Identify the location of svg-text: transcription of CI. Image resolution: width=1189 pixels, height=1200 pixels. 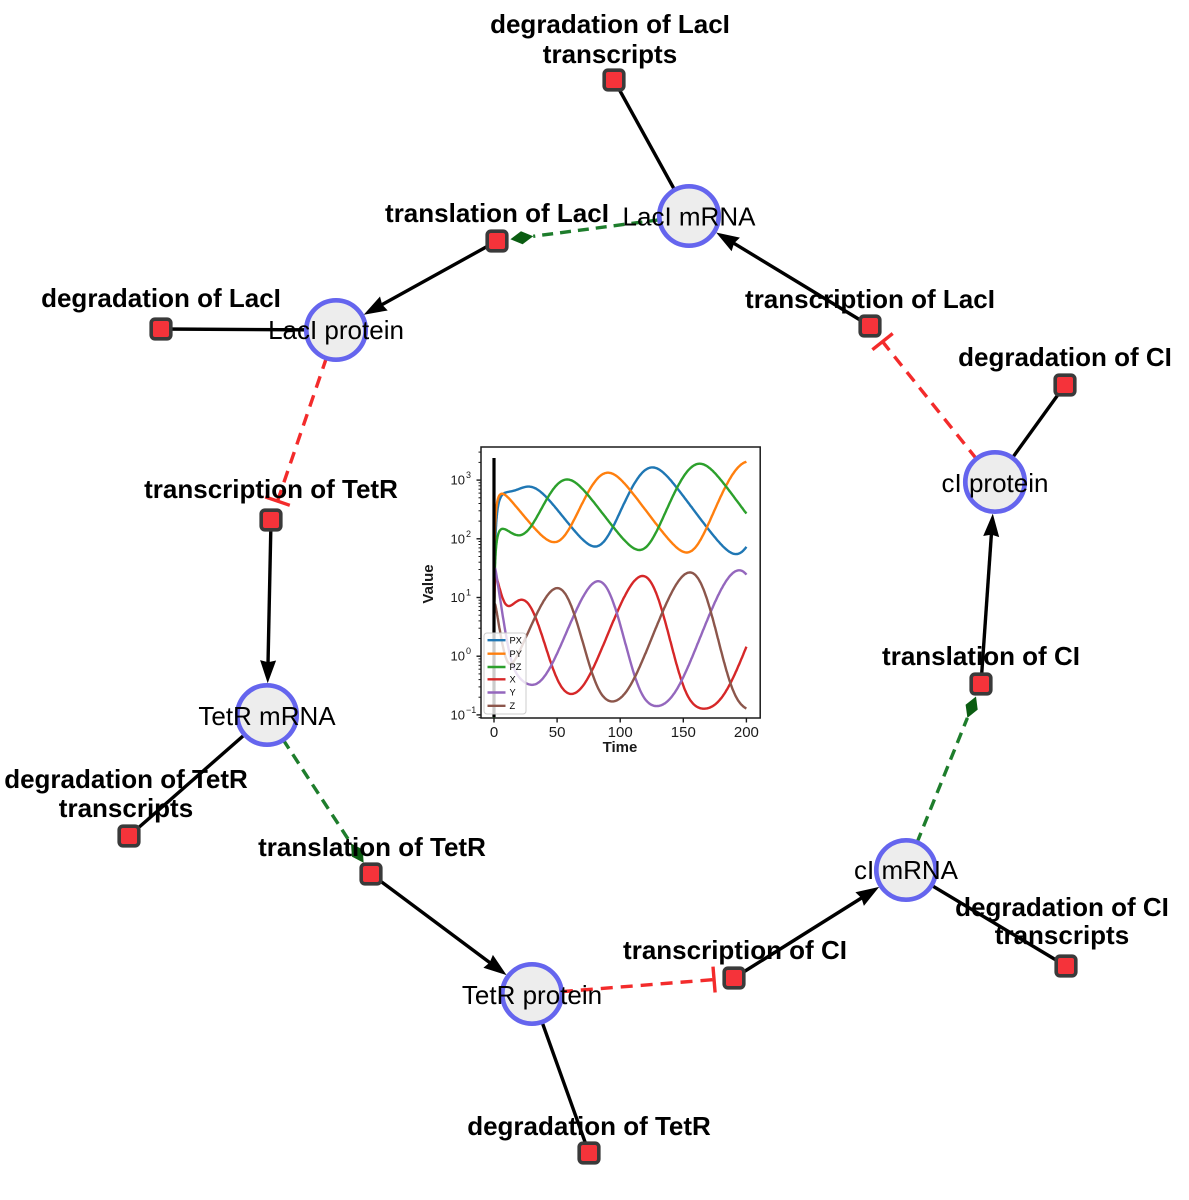
(735, 950).